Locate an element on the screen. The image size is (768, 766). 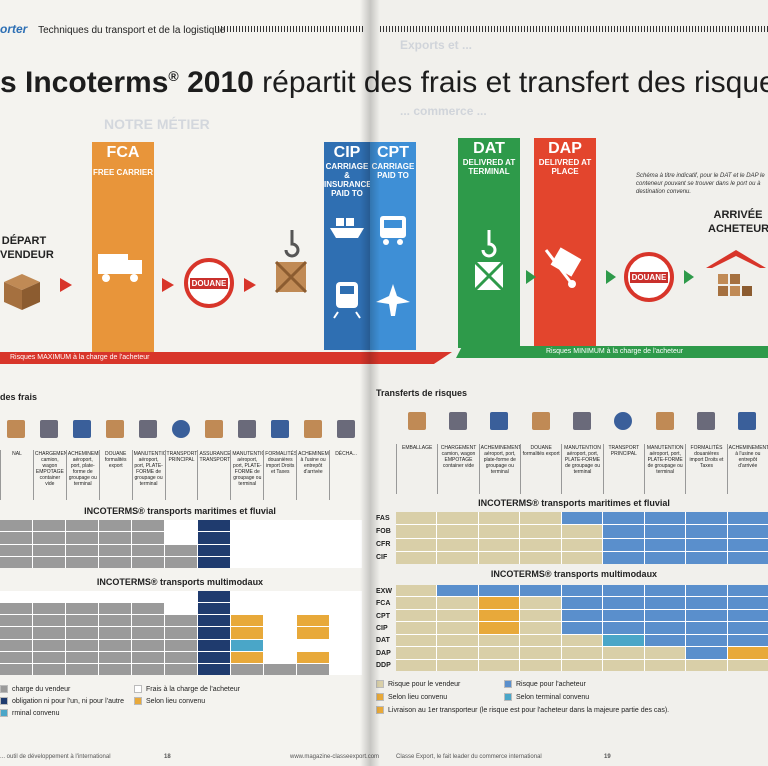
row-label: CFR is located at coordinates (383, 544).